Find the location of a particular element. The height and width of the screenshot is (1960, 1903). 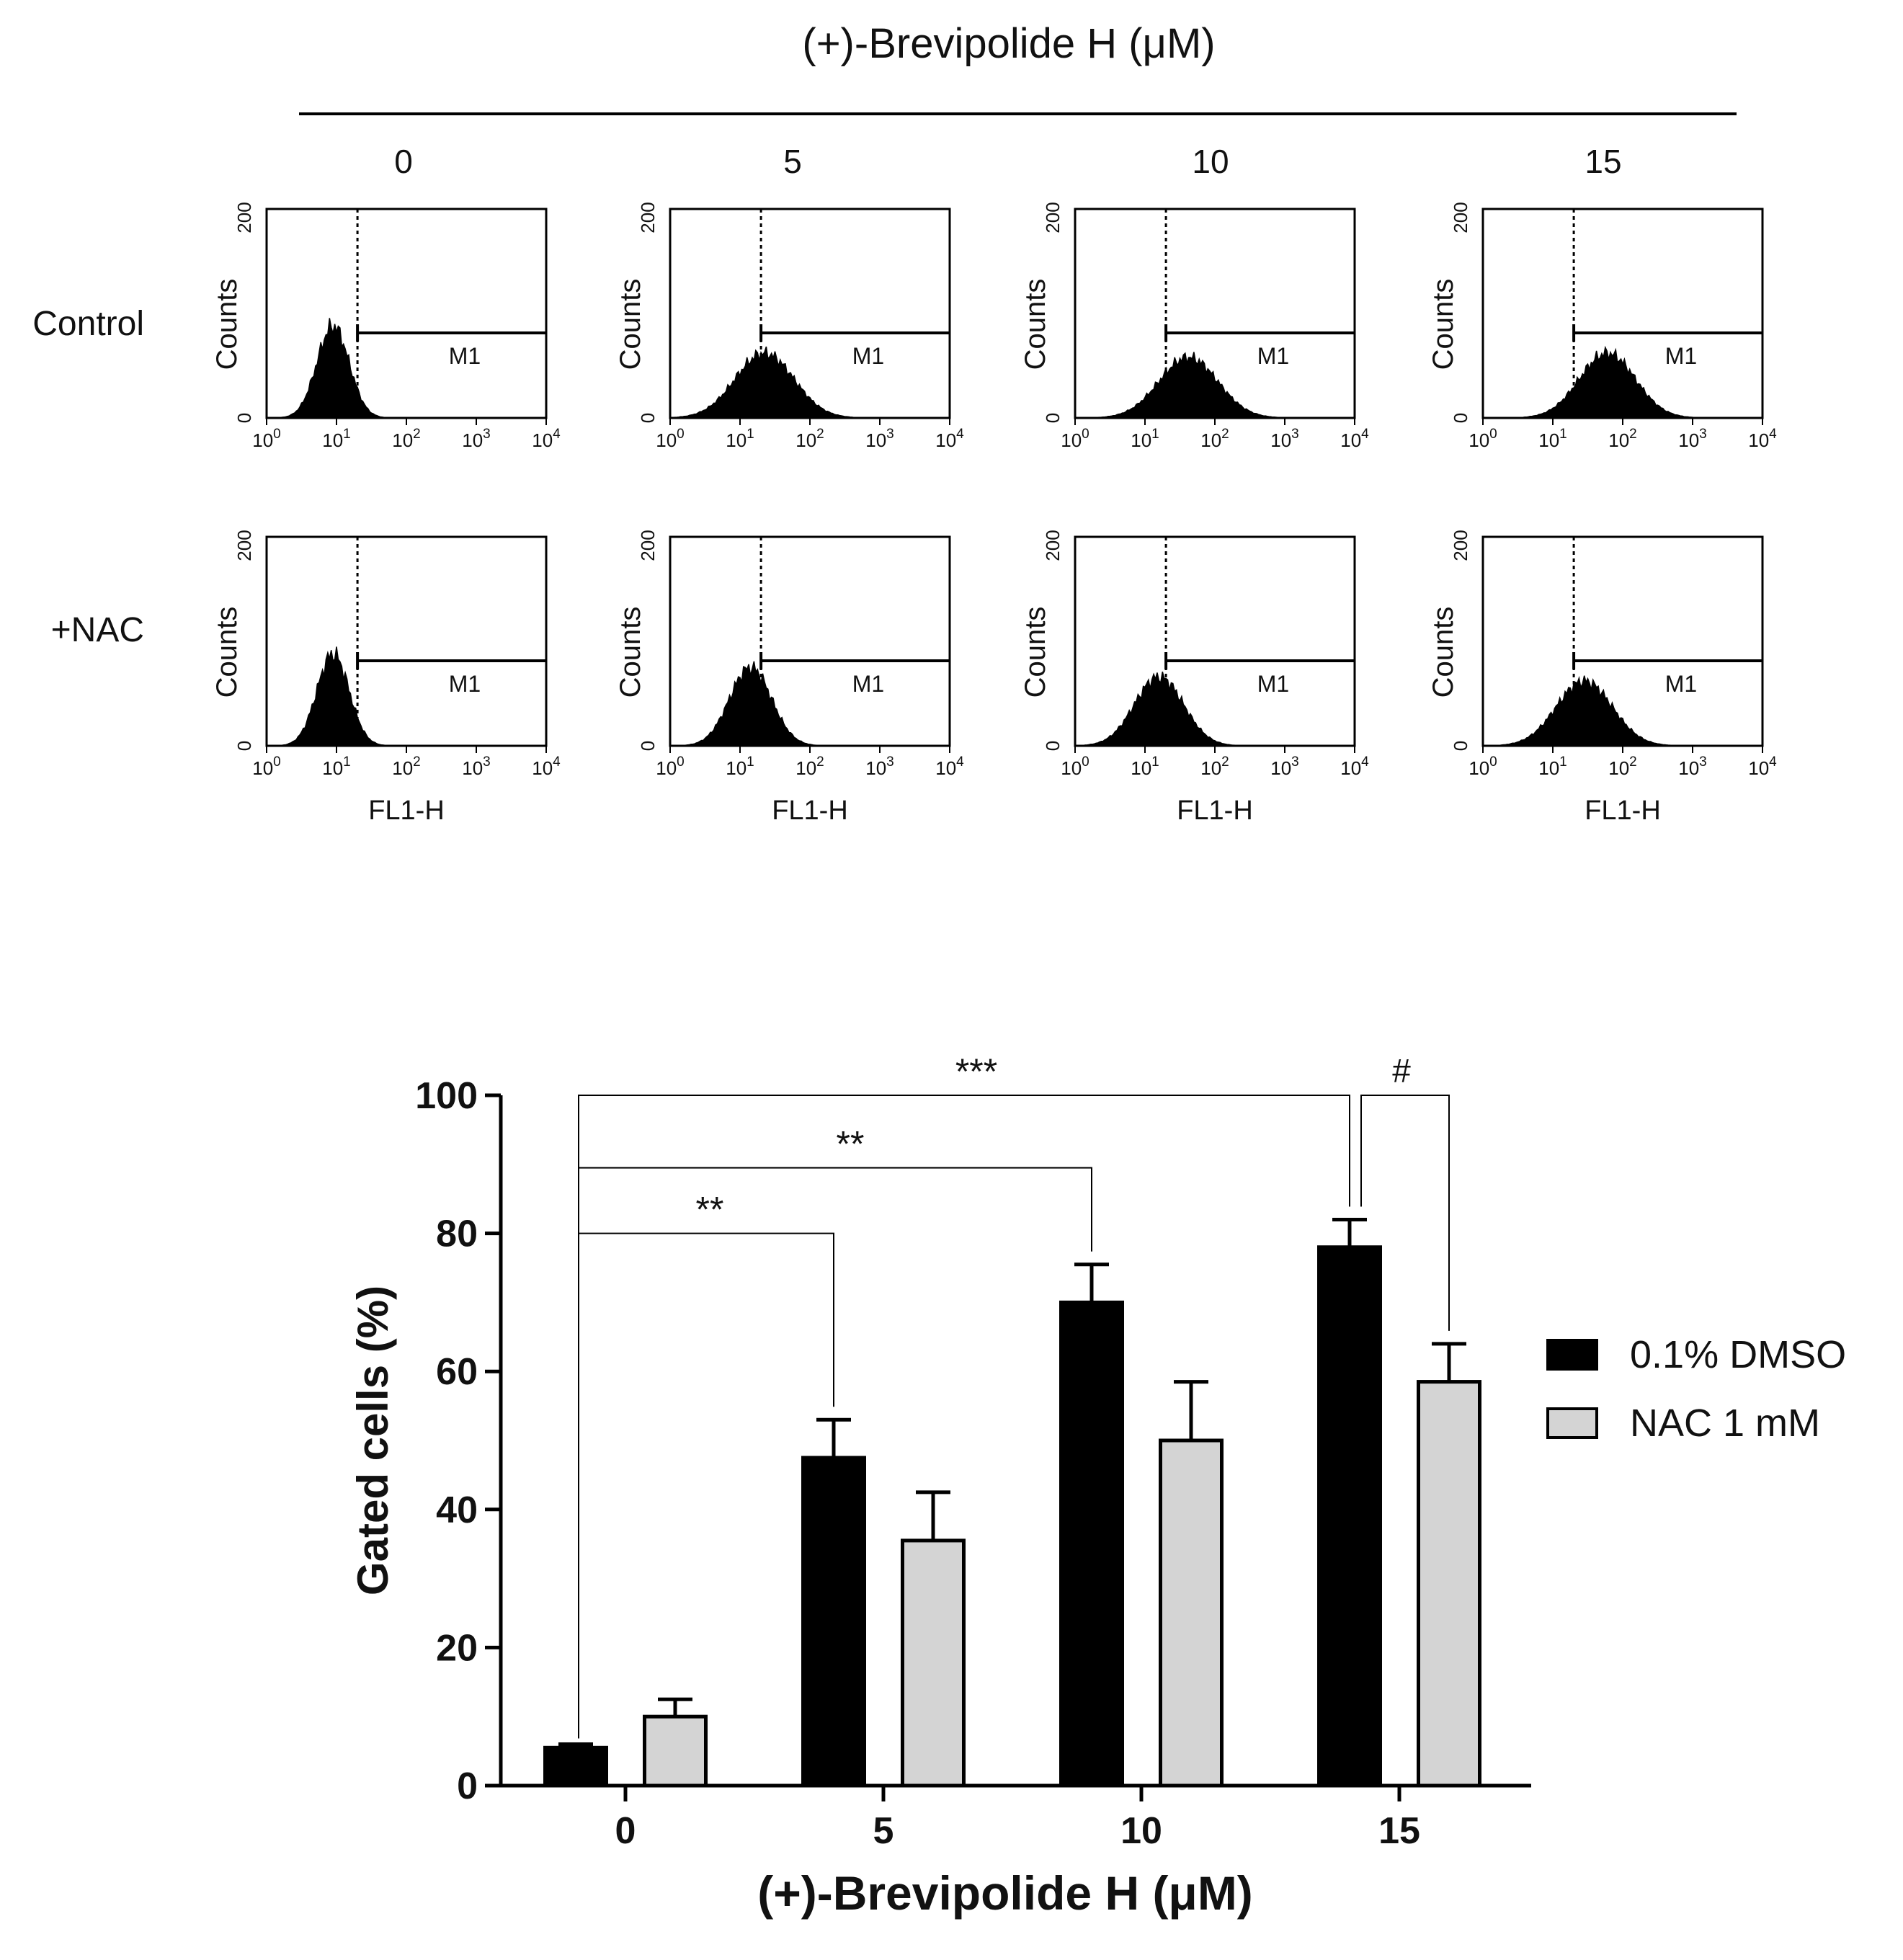

figure-title: (+)-Brevipolide H (μM) is located at coordinates (1009, 43).